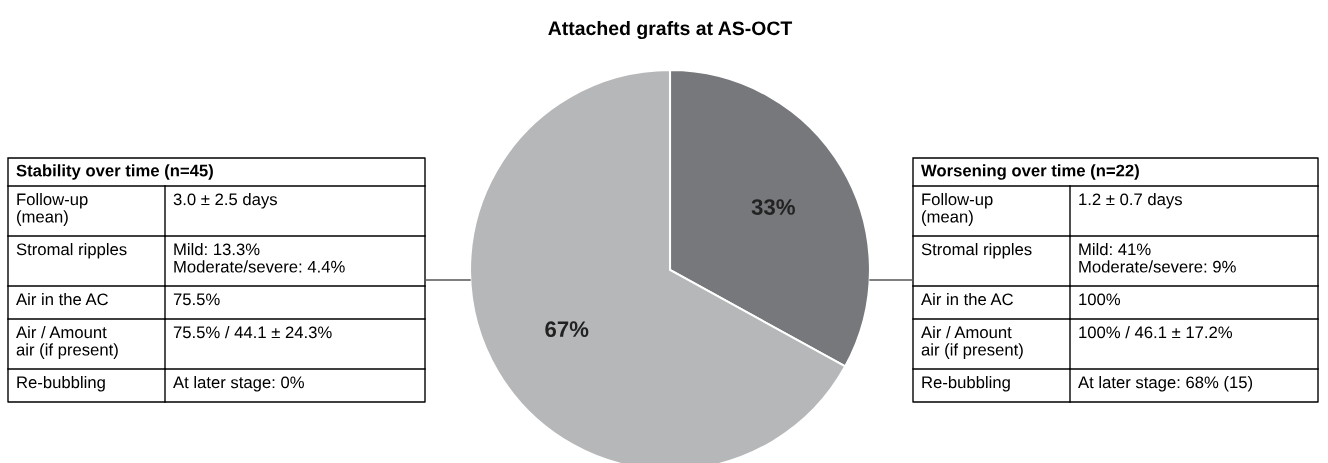 The height and width of the screenshot is (463, 1328). Describe the element at coordinates (670, 30) in the screenshot. I see `chart-title: Attached grafts at AS-OCT` at that location.